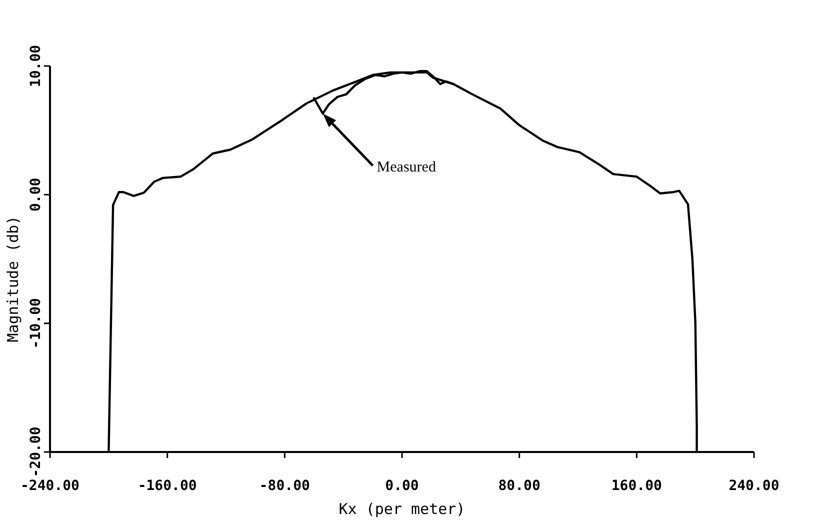  I want to click on x-axis-title: Kx (per meter), so click(402, 509).